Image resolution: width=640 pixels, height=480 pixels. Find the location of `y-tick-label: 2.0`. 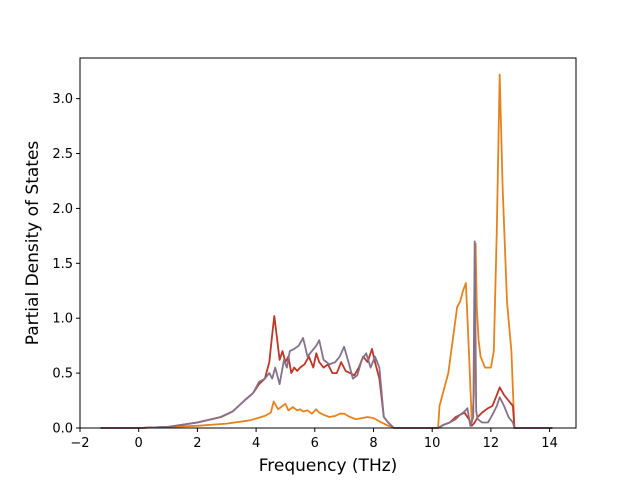

y-tick-label: 2.0 is located at coordinates (62, 209).